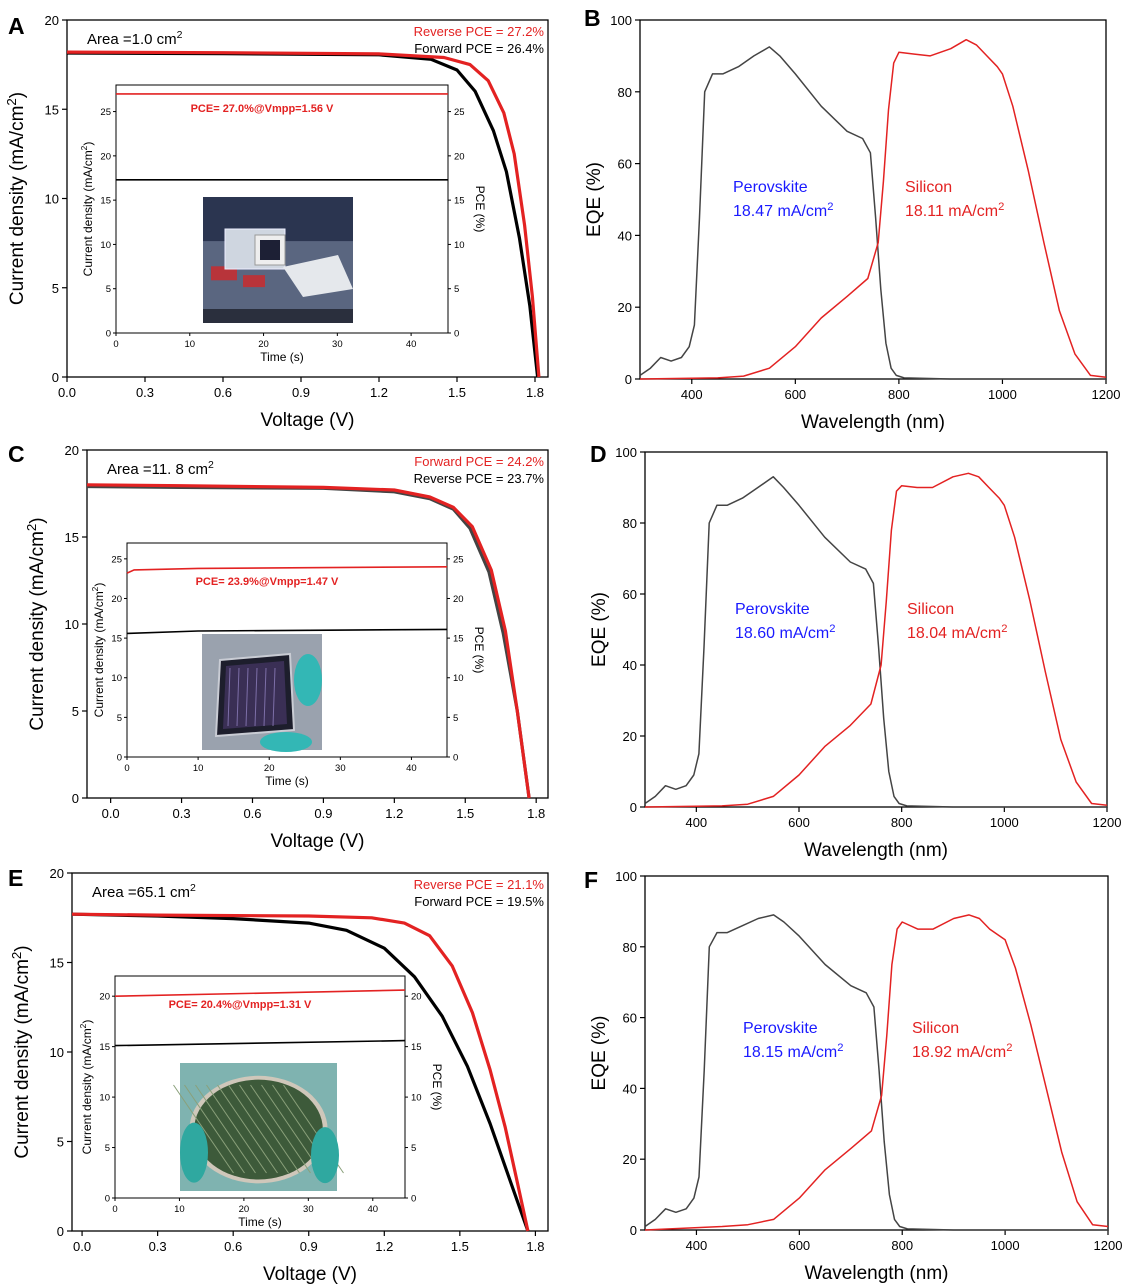 This screenshot has height=1287, width=1129. I want to click on inset-y2-tick-label: 25, so click(458, 559).